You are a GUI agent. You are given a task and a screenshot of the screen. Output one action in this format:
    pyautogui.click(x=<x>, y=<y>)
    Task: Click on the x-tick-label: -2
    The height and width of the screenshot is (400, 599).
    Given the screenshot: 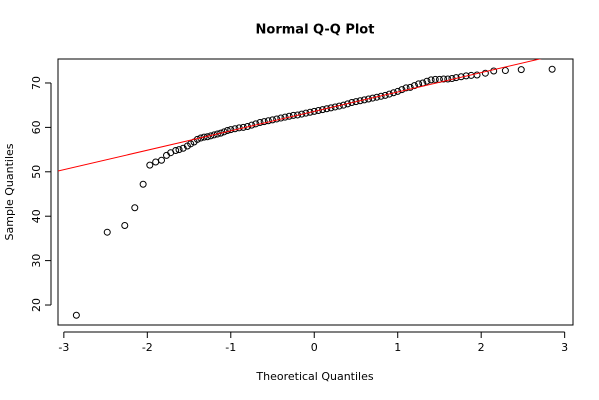 What is the action you would take?
    pyautogui.click(x=147, y=347)
    